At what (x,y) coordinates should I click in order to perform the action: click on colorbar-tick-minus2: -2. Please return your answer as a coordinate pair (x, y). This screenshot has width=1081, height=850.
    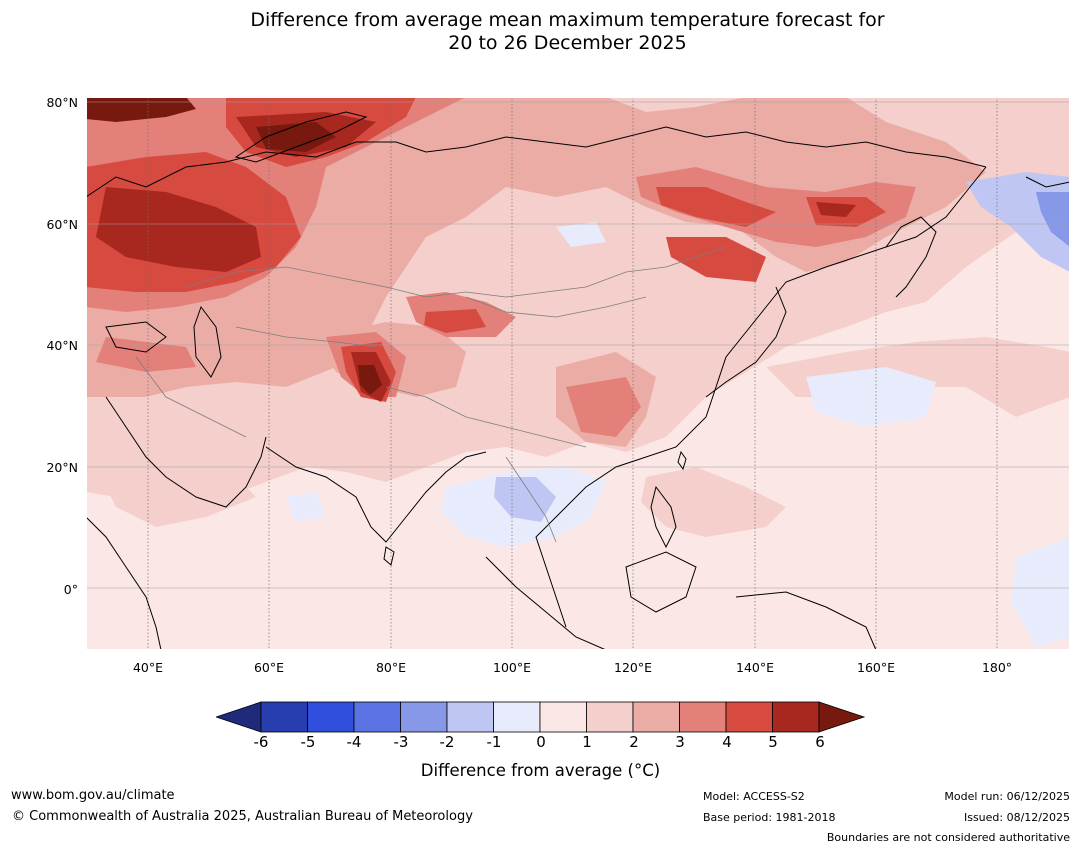
    Looking at the image, I should click on (447, 742).